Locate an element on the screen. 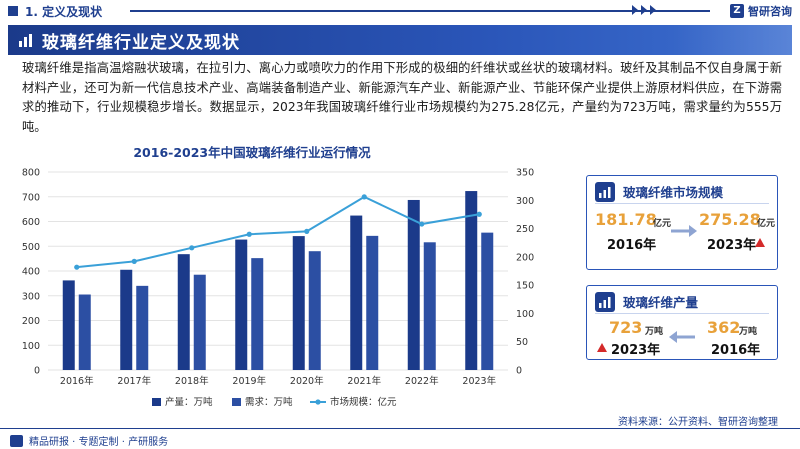 This screenshot has width=800, height=449. y-tick-left: 700 is located at coordinates (31, 197).